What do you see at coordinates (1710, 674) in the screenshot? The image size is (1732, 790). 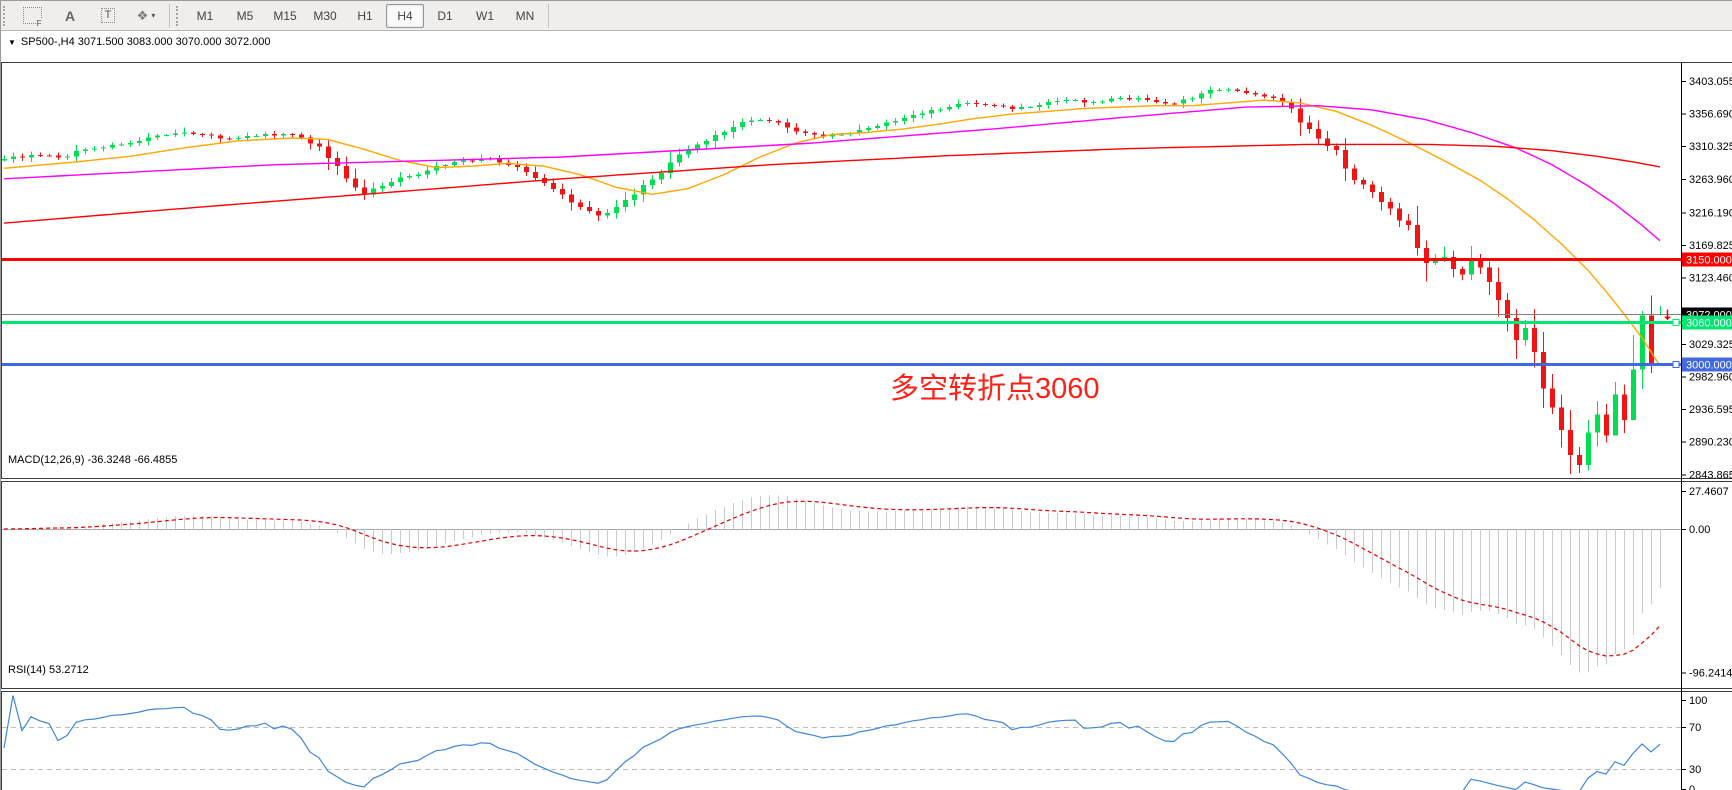 I see `macd-tick-label: -96.2414` at bounding box center [1710, 674].